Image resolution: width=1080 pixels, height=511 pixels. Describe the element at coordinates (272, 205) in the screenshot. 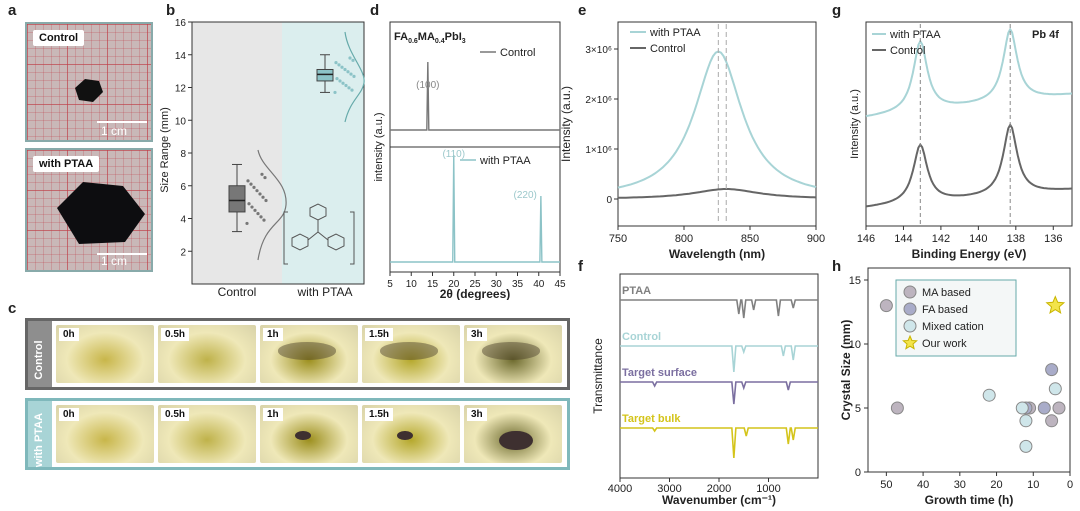

I see `control-density-curve` at that location.